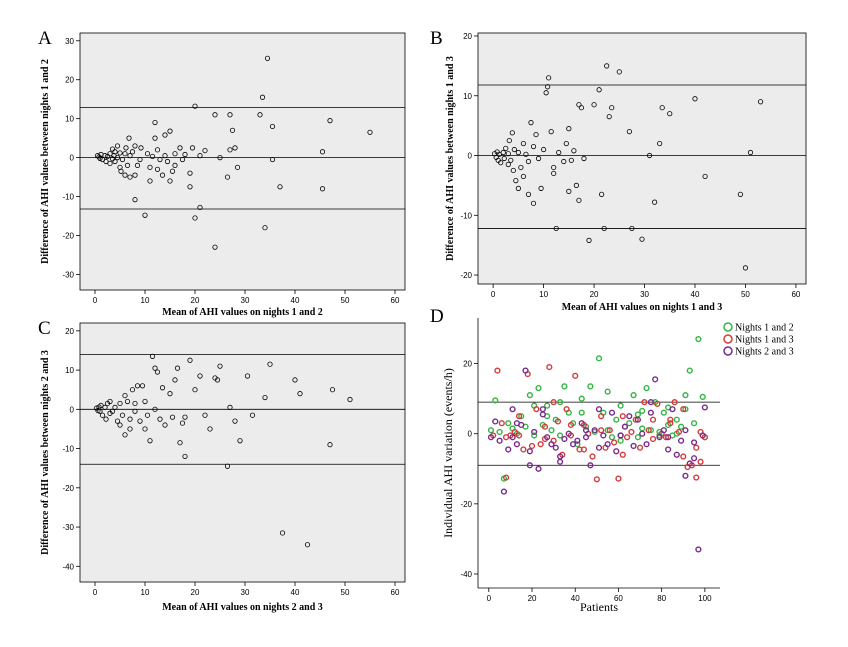 This screenshot has height=647, width=848. Describe the element at coordinates (644, 294) in the screenshot. I see `x-tick-label: 30` at that location.